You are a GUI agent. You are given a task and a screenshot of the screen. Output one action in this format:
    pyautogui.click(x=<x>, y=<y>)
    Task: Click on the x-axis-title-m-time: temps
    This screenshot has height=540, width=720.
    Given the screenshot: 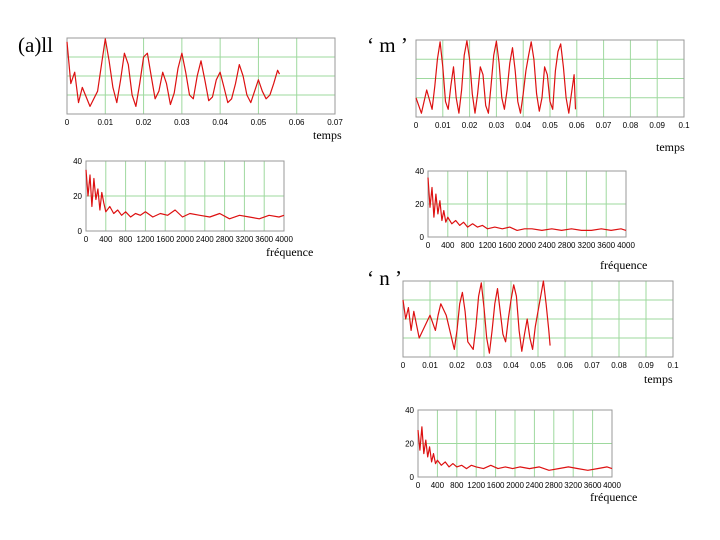 What is the action you would take?
    pyautogui.click(x=670, y=147)
    